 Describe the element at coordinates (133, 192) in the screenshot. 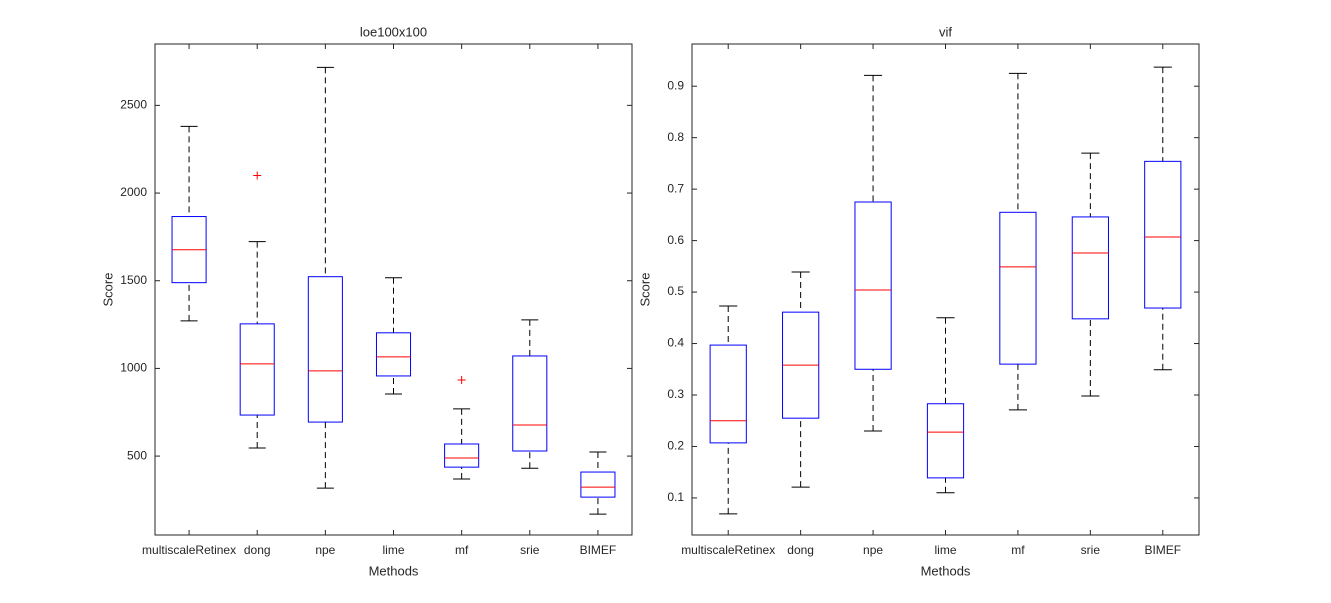

I see `y-tick-label: 2000` at that location.